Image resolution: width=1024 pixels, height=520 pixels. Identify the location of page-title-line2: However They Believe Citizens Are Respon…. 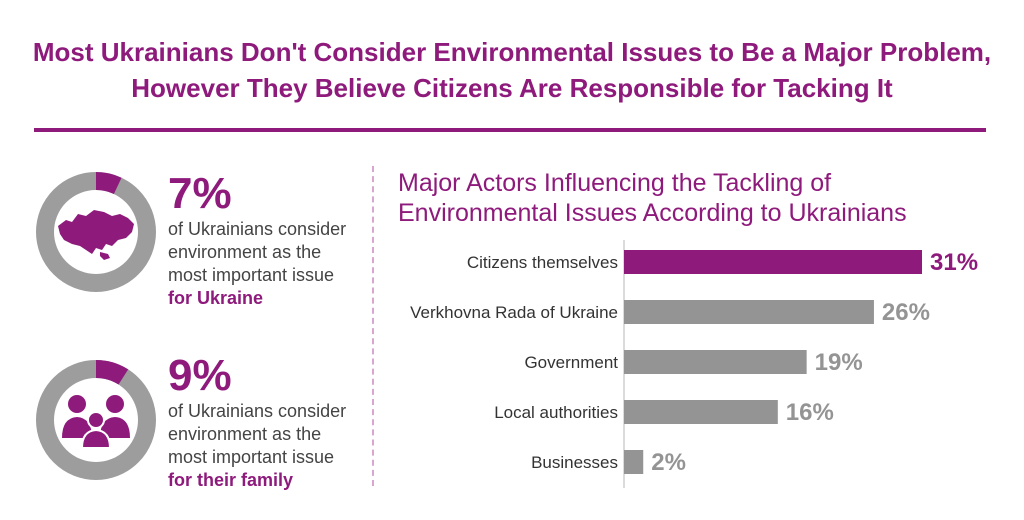
(512, 88).